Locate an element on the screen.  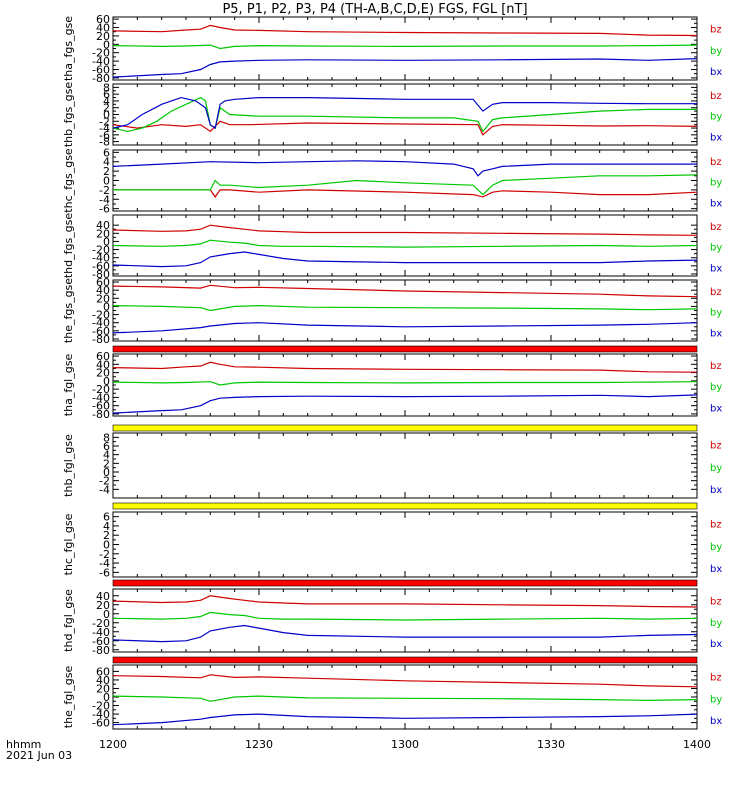
y-tick-label: -6 is located at coordinates (104, 209).